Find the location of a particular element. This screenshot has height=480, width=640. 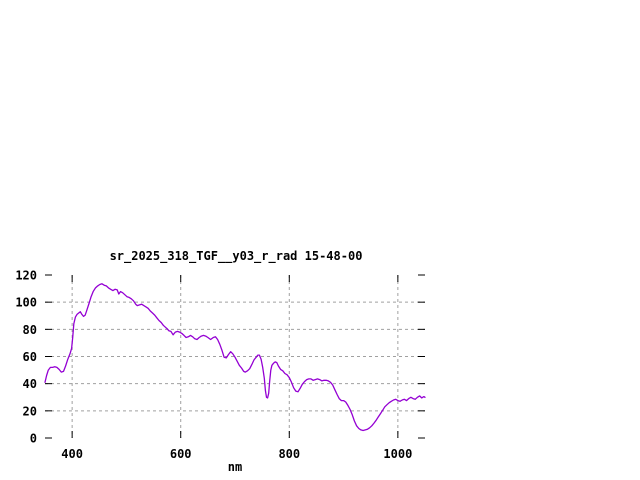

x-tick-label: 800 is located at coordinates (289, 454).